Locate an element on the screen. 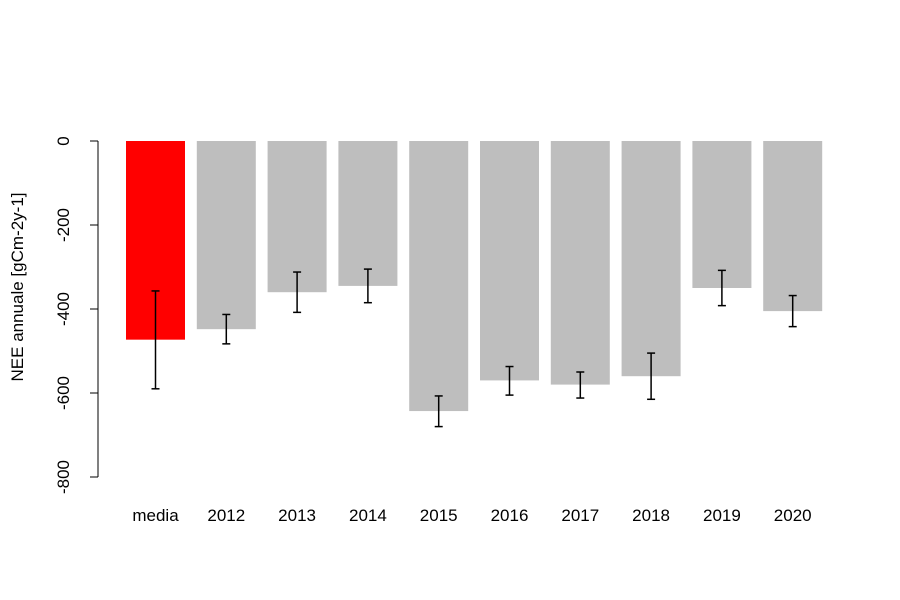 Image resolution: width=900 pixels, height=600 pixels. x-tick-label-2018: 2018 is located at coordinates (651, 515).